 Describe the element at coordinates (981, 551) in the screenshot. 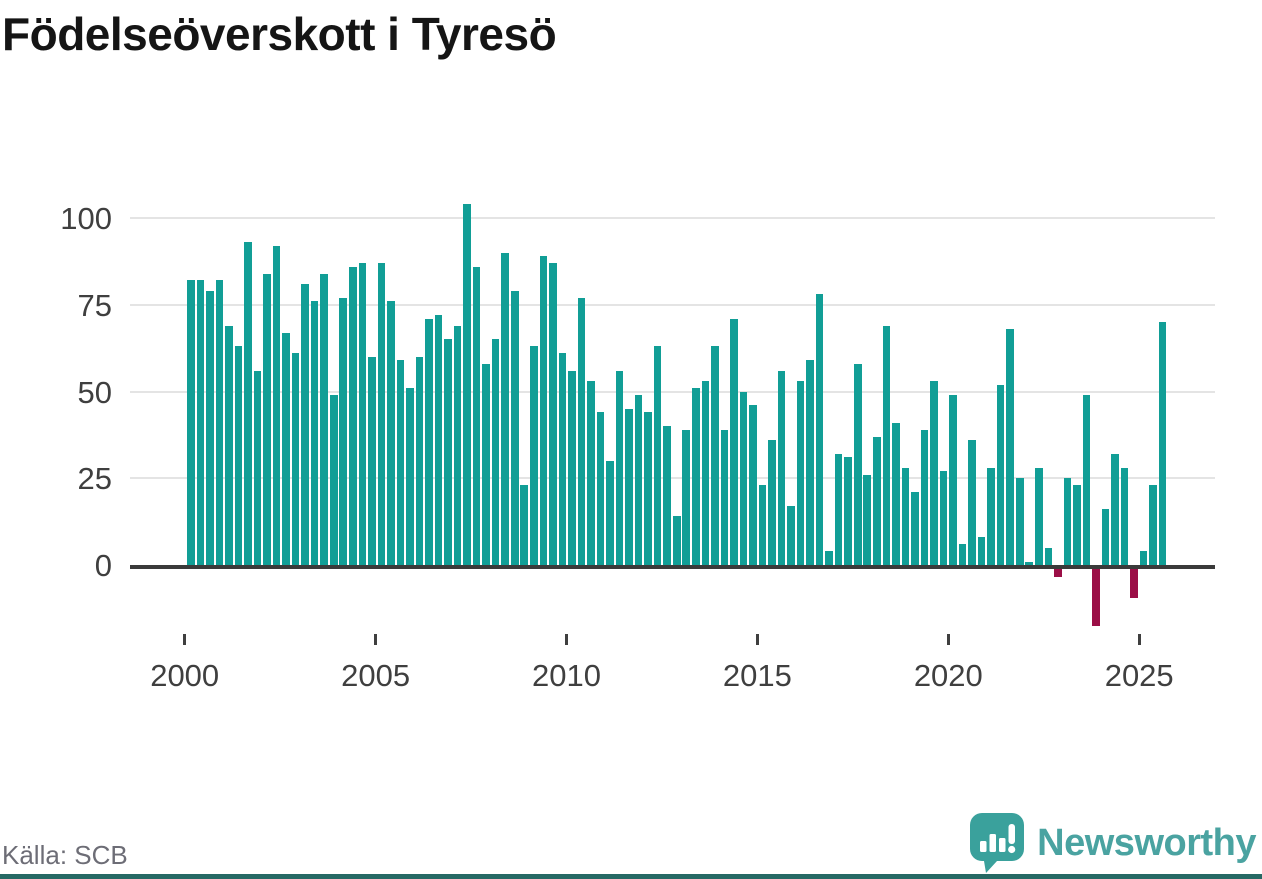

I see `bar-2020Q4` at that location.